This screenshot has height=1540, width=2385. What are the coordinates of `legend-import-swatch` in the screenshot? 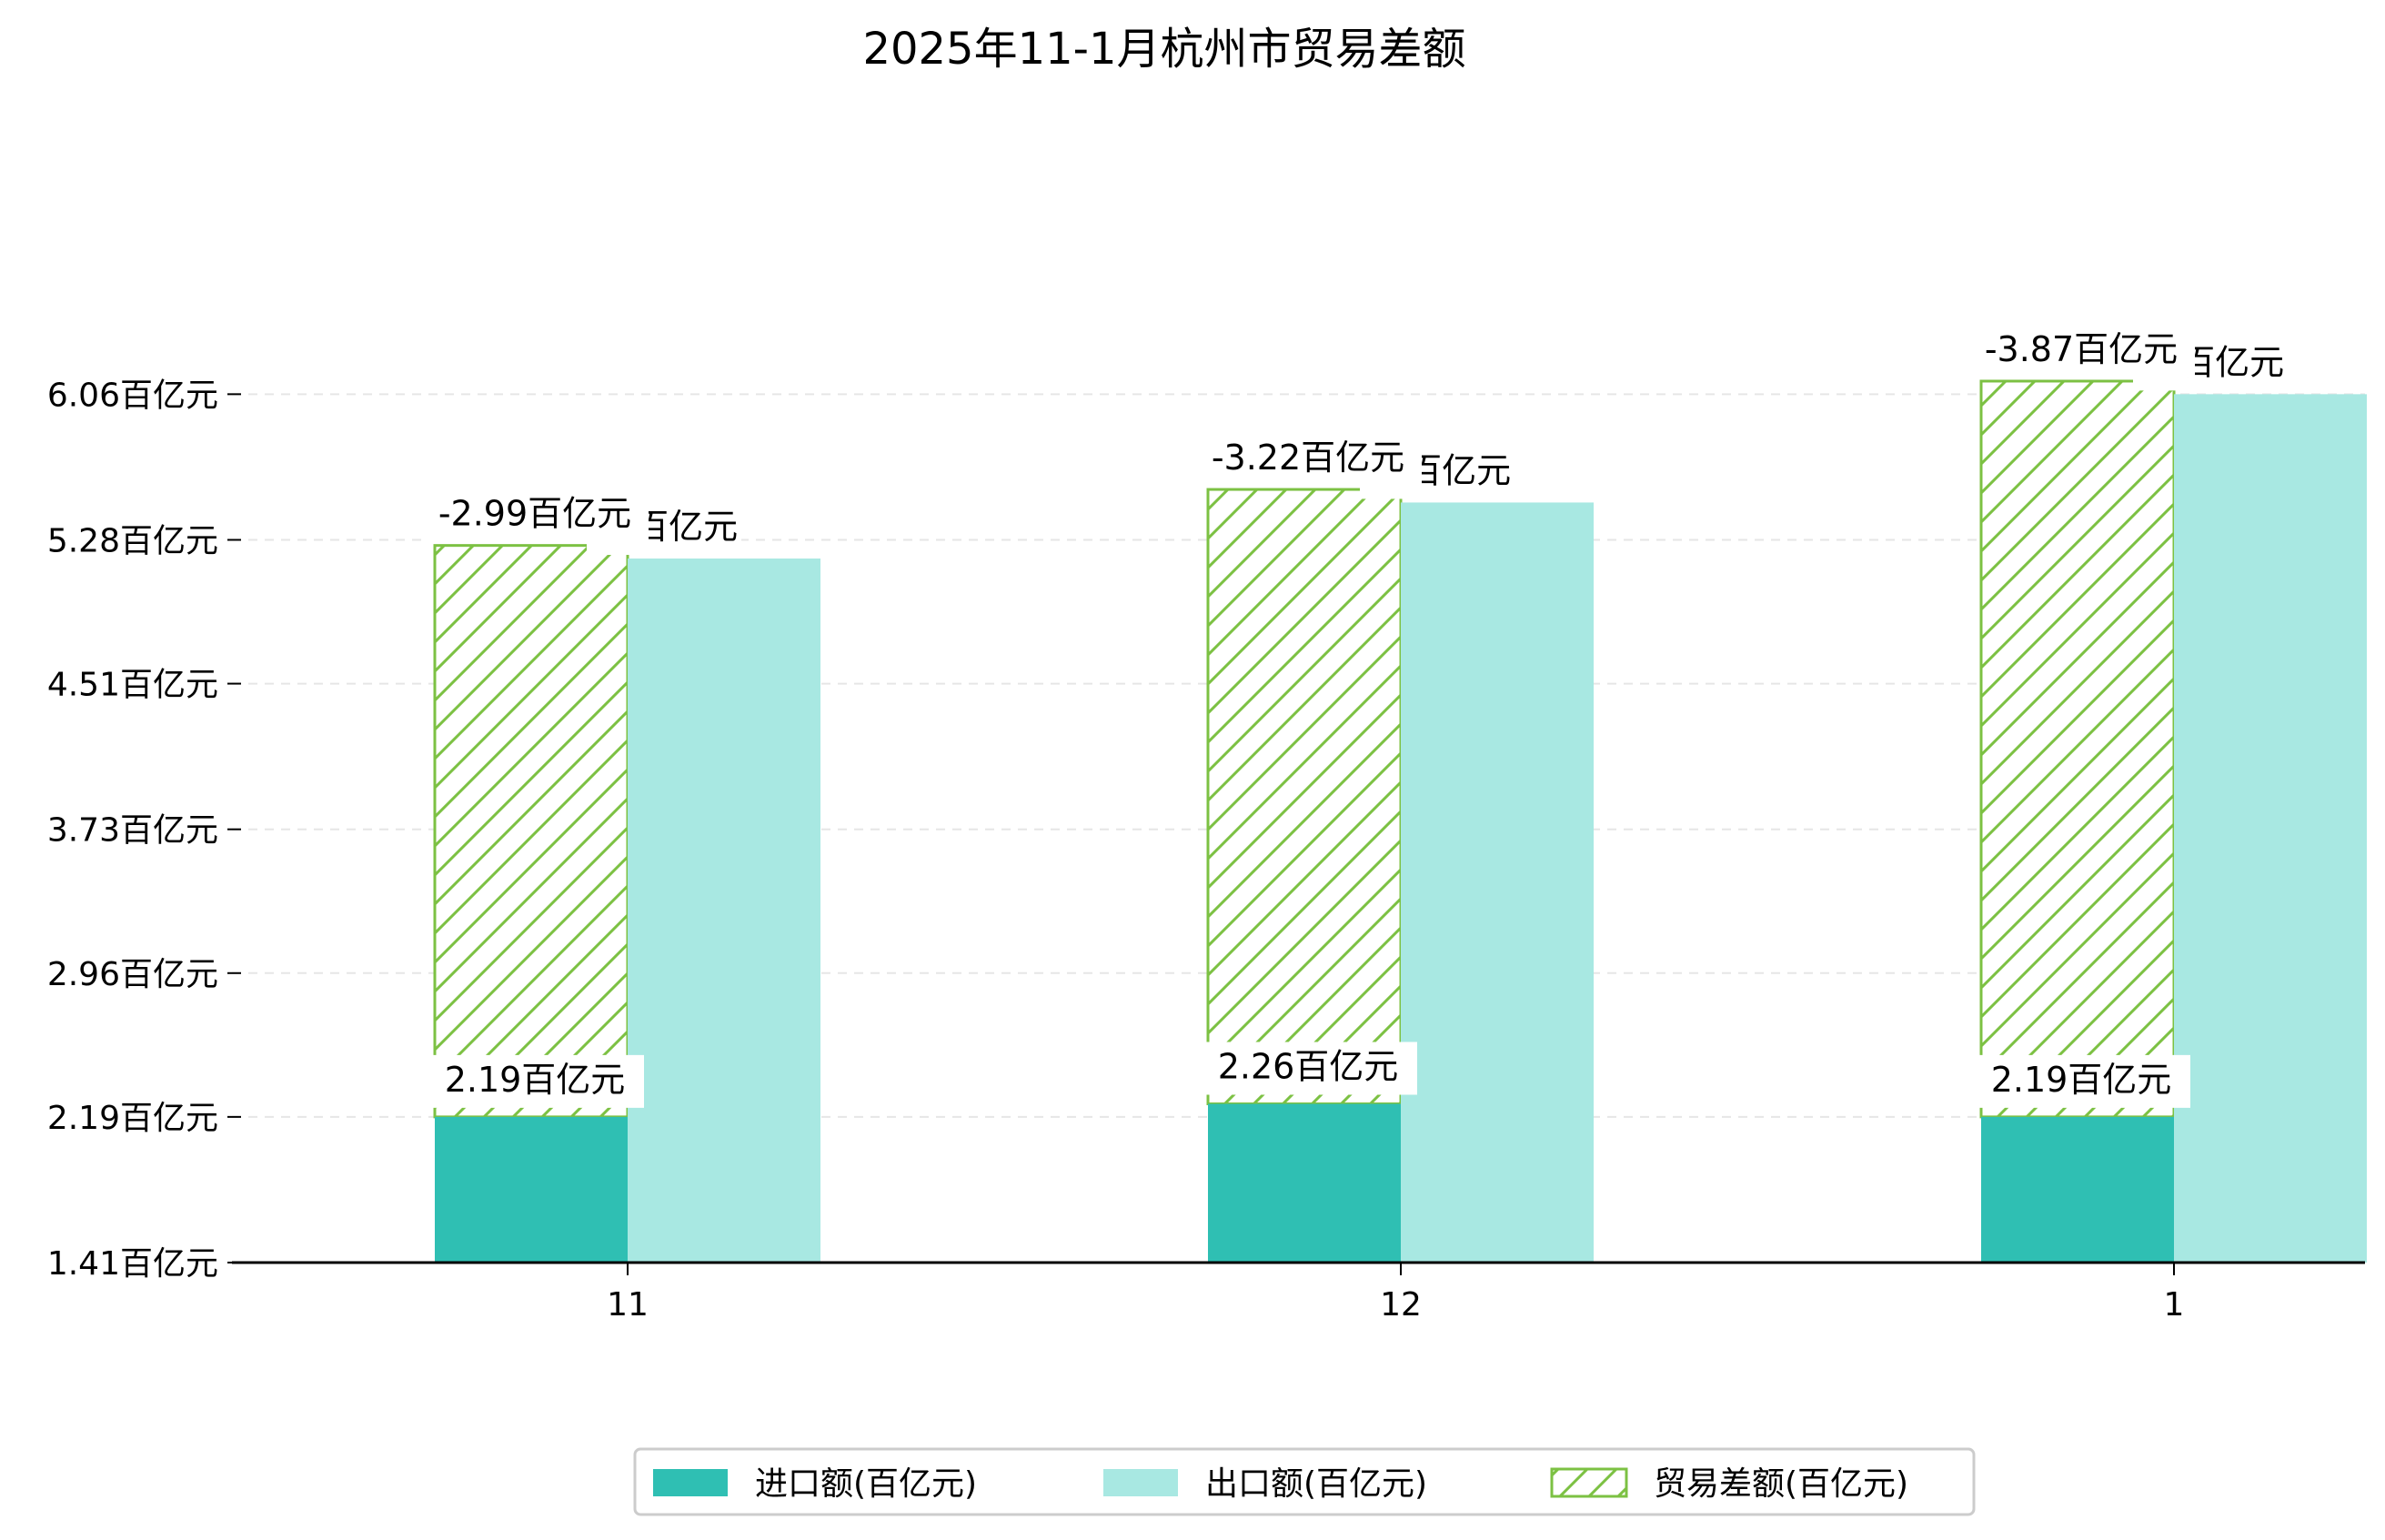 It's located at (690, 1482).